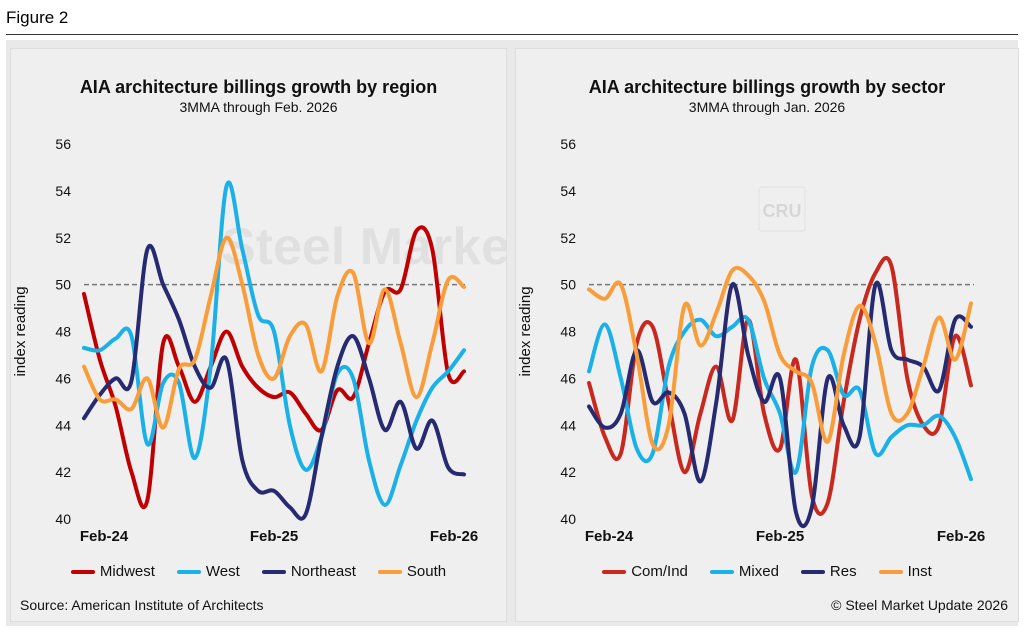 The width and height of the screenshot is (1024, 633). Describe the element at coordinates (758, 571) in the screenshot. I see `legend-label: Mixed` at that location.